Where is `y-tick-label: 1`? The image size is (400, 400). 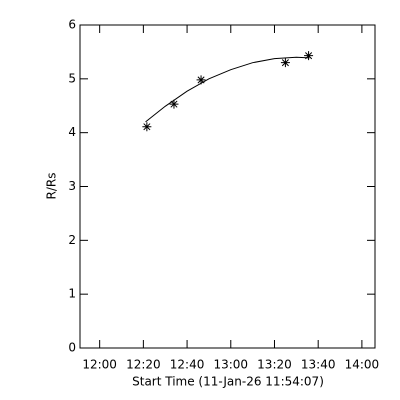
y-tick-label: 1 is located at coordinates (72, 294).